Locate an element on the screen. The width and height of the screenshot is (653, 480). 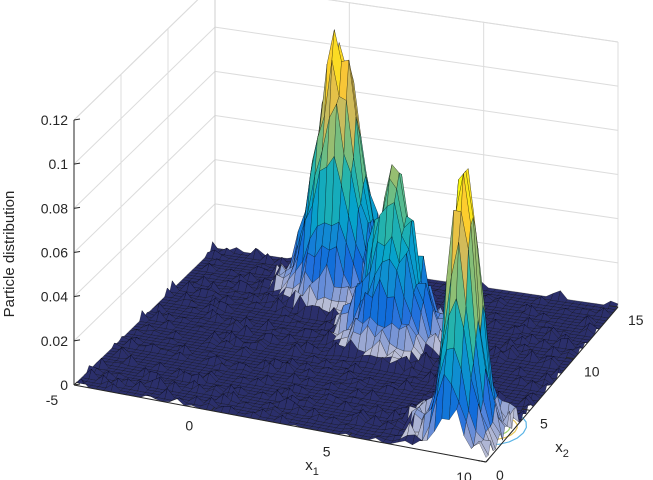
x1-axis-label: x1 is located at coordinates (312, 467).